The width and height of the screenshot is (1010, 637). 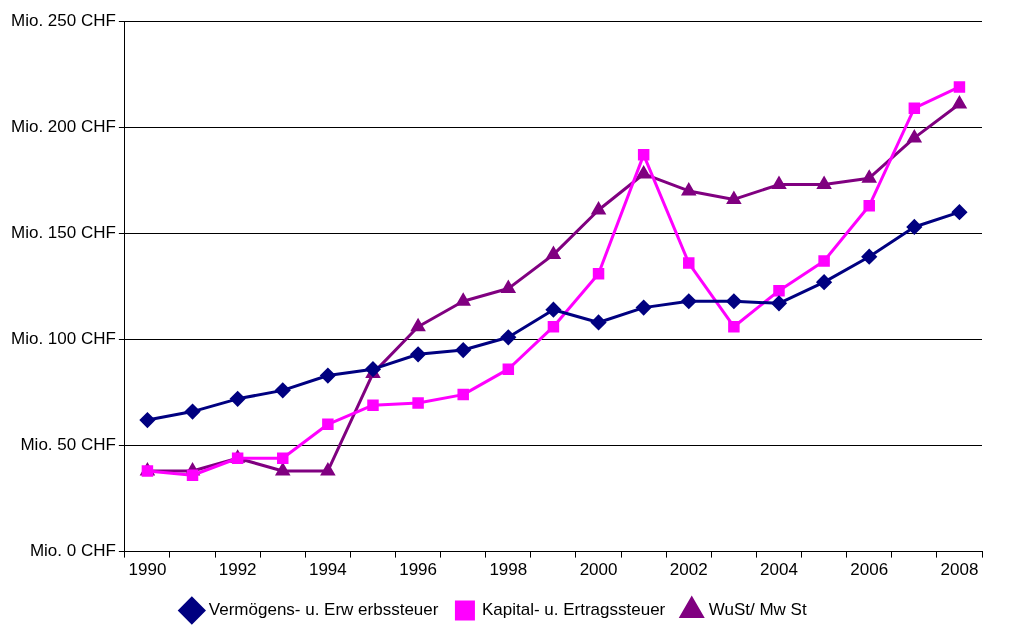 What do you see at coordinates (147, 570) in the screenshot?
I see `x-tick-label: 1990` at bounding box center [147, 570].